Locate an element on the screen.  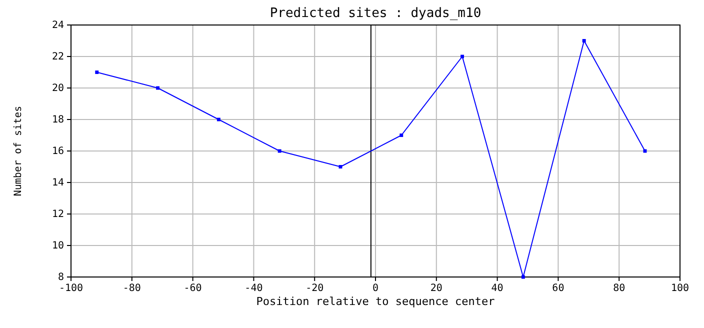
chart-title: Predicted sites : dyads_m10 is located at coordinates (376, 13).